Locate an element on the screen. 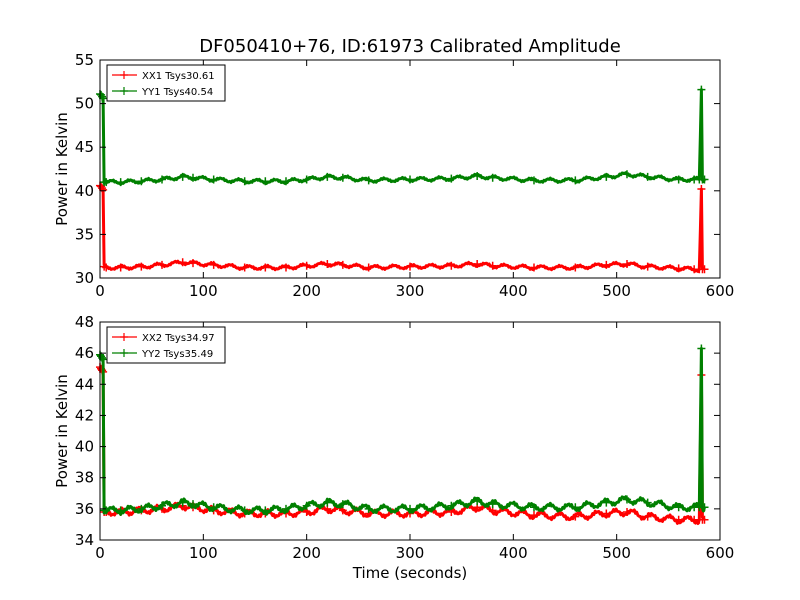 This screenshot has width=800, height=600. y-tick-label: 30 is located at coordinates (84, 278).